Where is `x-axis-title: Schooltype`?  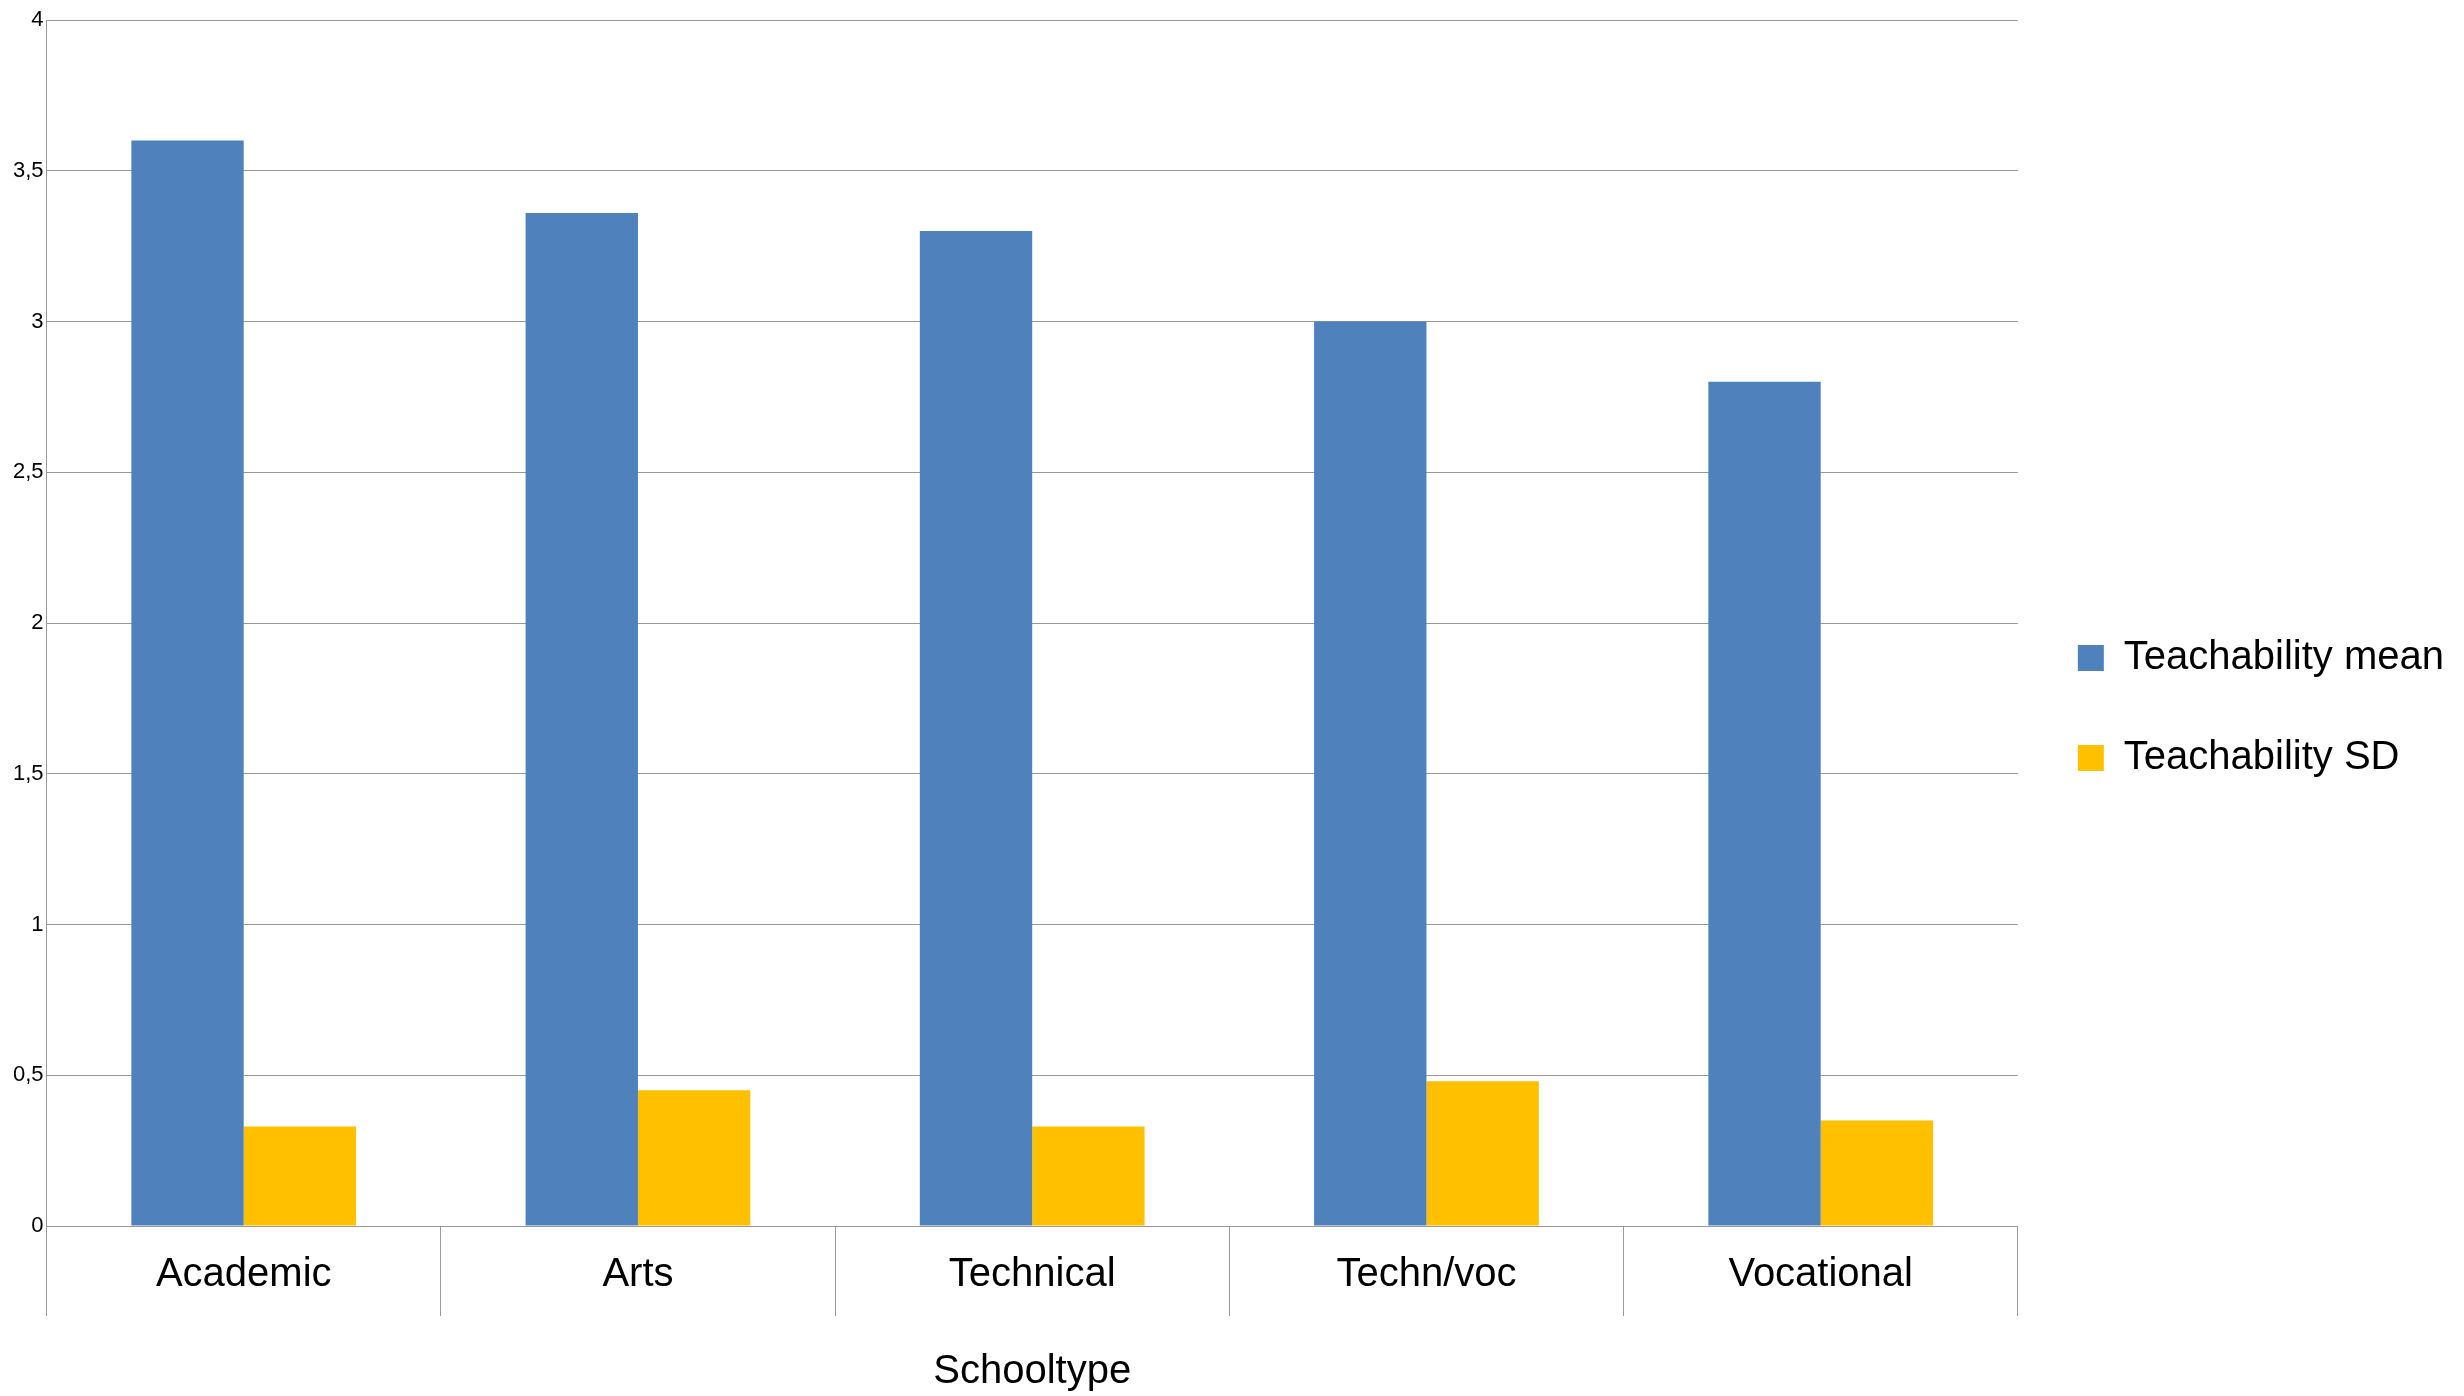 x-axis-title: Schooltype is located at coordinates (1032, 1369).